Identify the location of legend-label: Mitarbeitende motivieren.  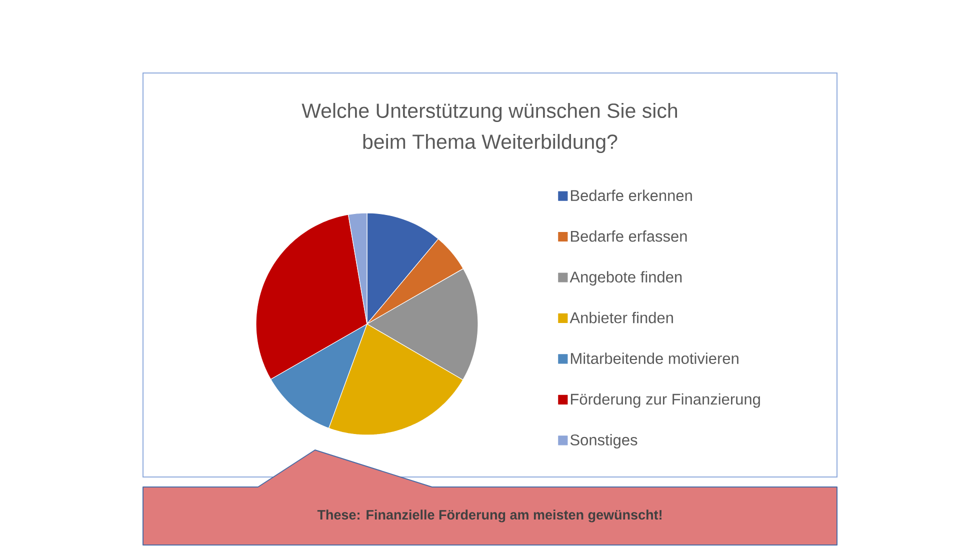
(654, 358).